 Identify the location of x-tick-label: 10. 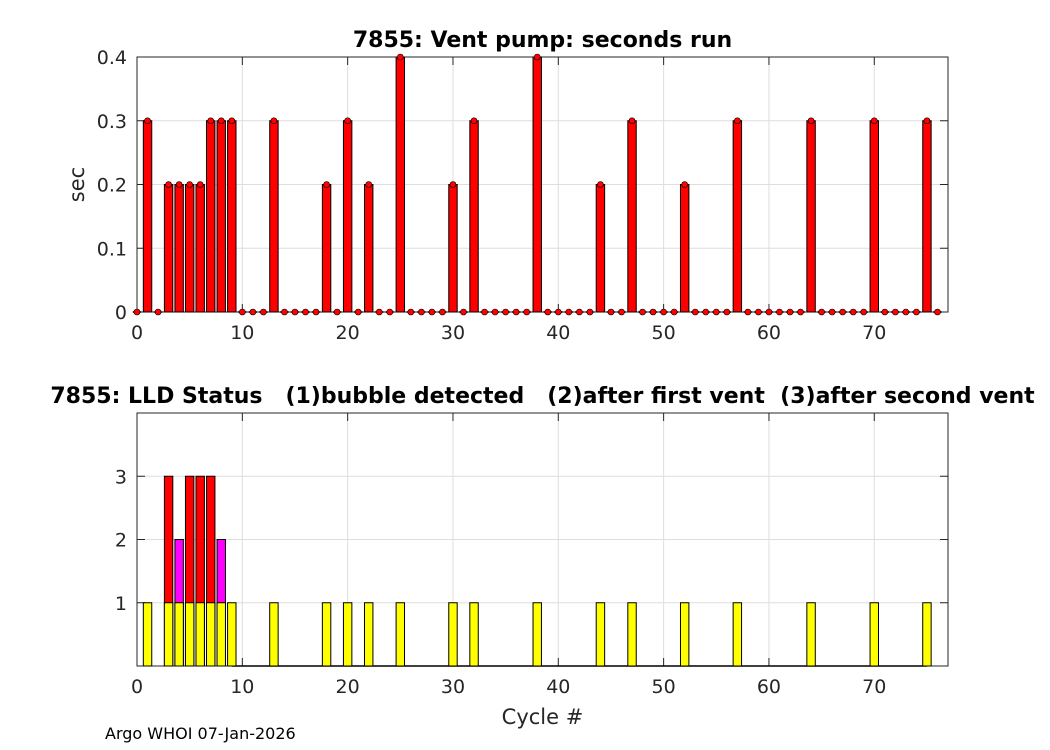
(242, 333).